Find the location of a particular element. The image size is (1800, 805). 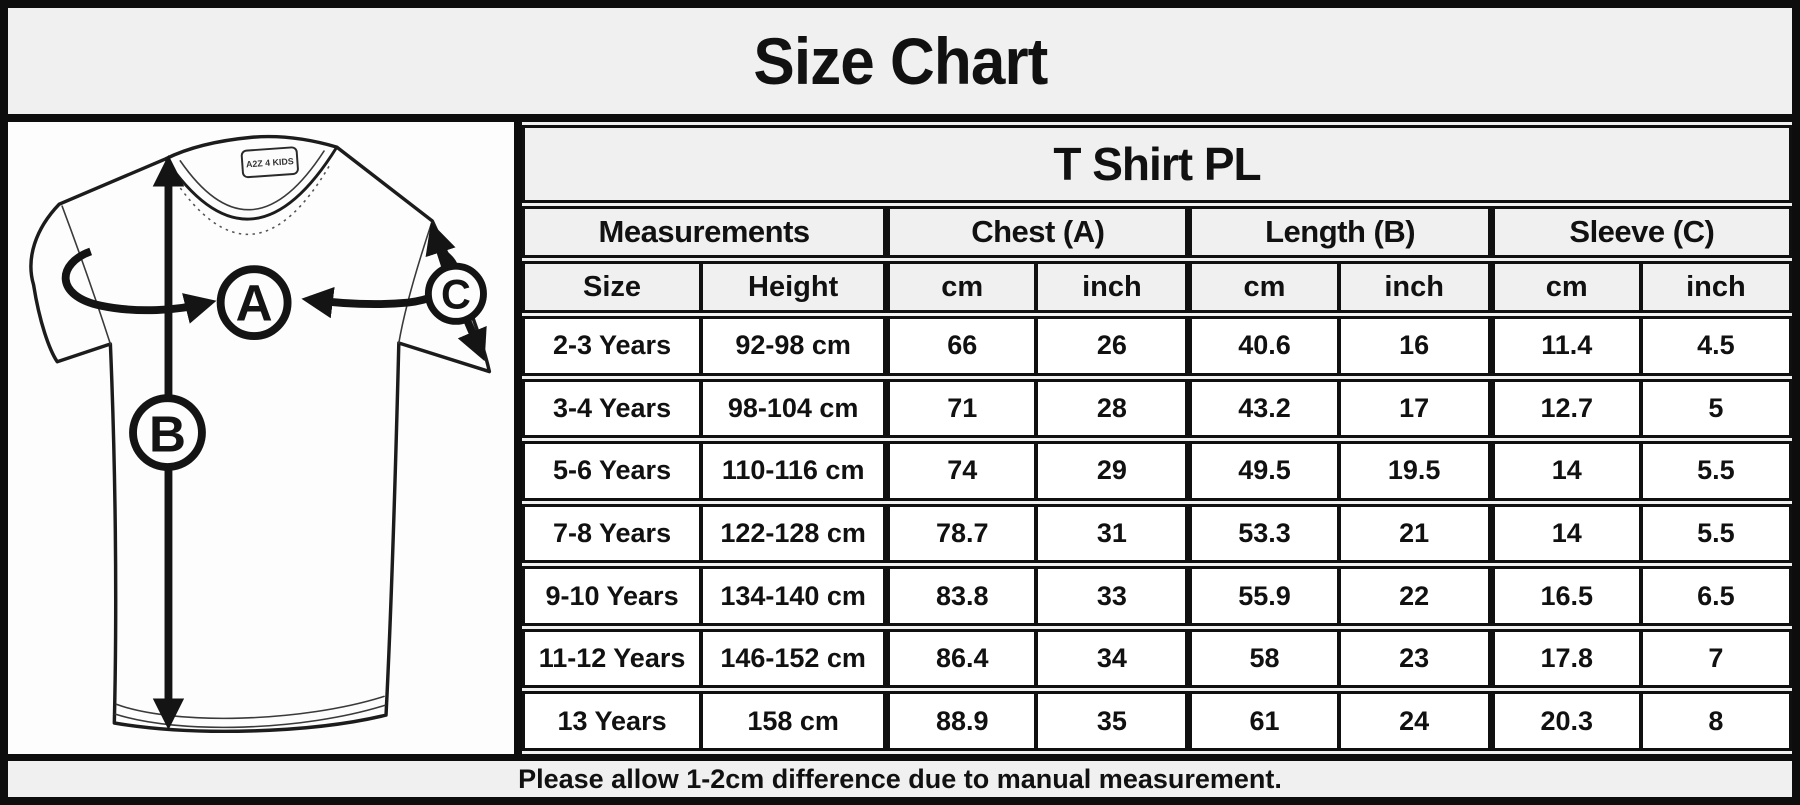

length-marker-letter: B is located at coordinates (167, 433).